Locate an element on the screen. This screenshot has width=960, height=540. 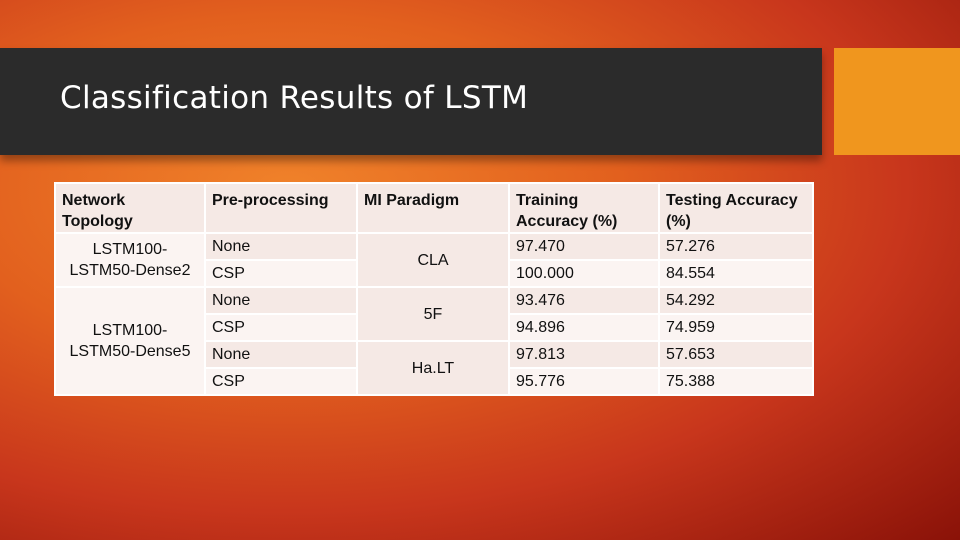
accent-block is located at coordinates (897, 101).